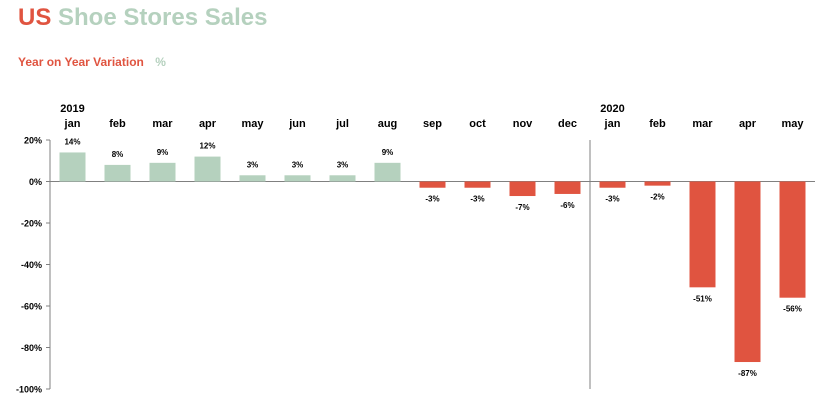  What do you see at coordinates (72, 141) in the screenshot?
I see `value-label: 14%` at bounding box center [72, 141].